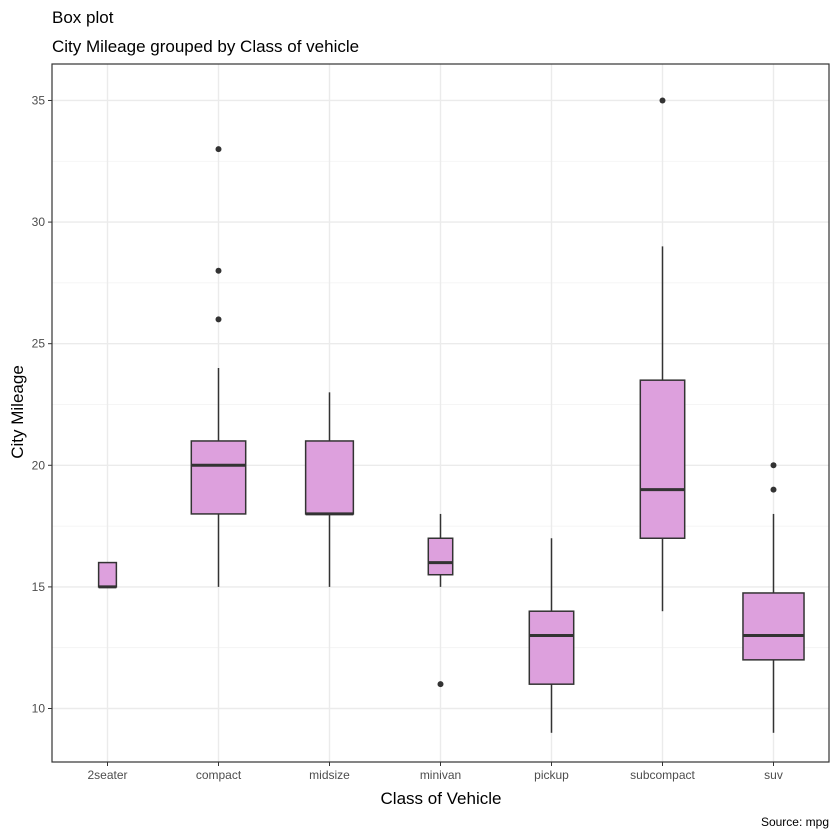 The height and width of the screenshot is (840, 840). What do you see at coordinates (441, 798) in the screenshot?
I see `x-axis-title: Class of Vehicle` at bounding box center [441, 798].